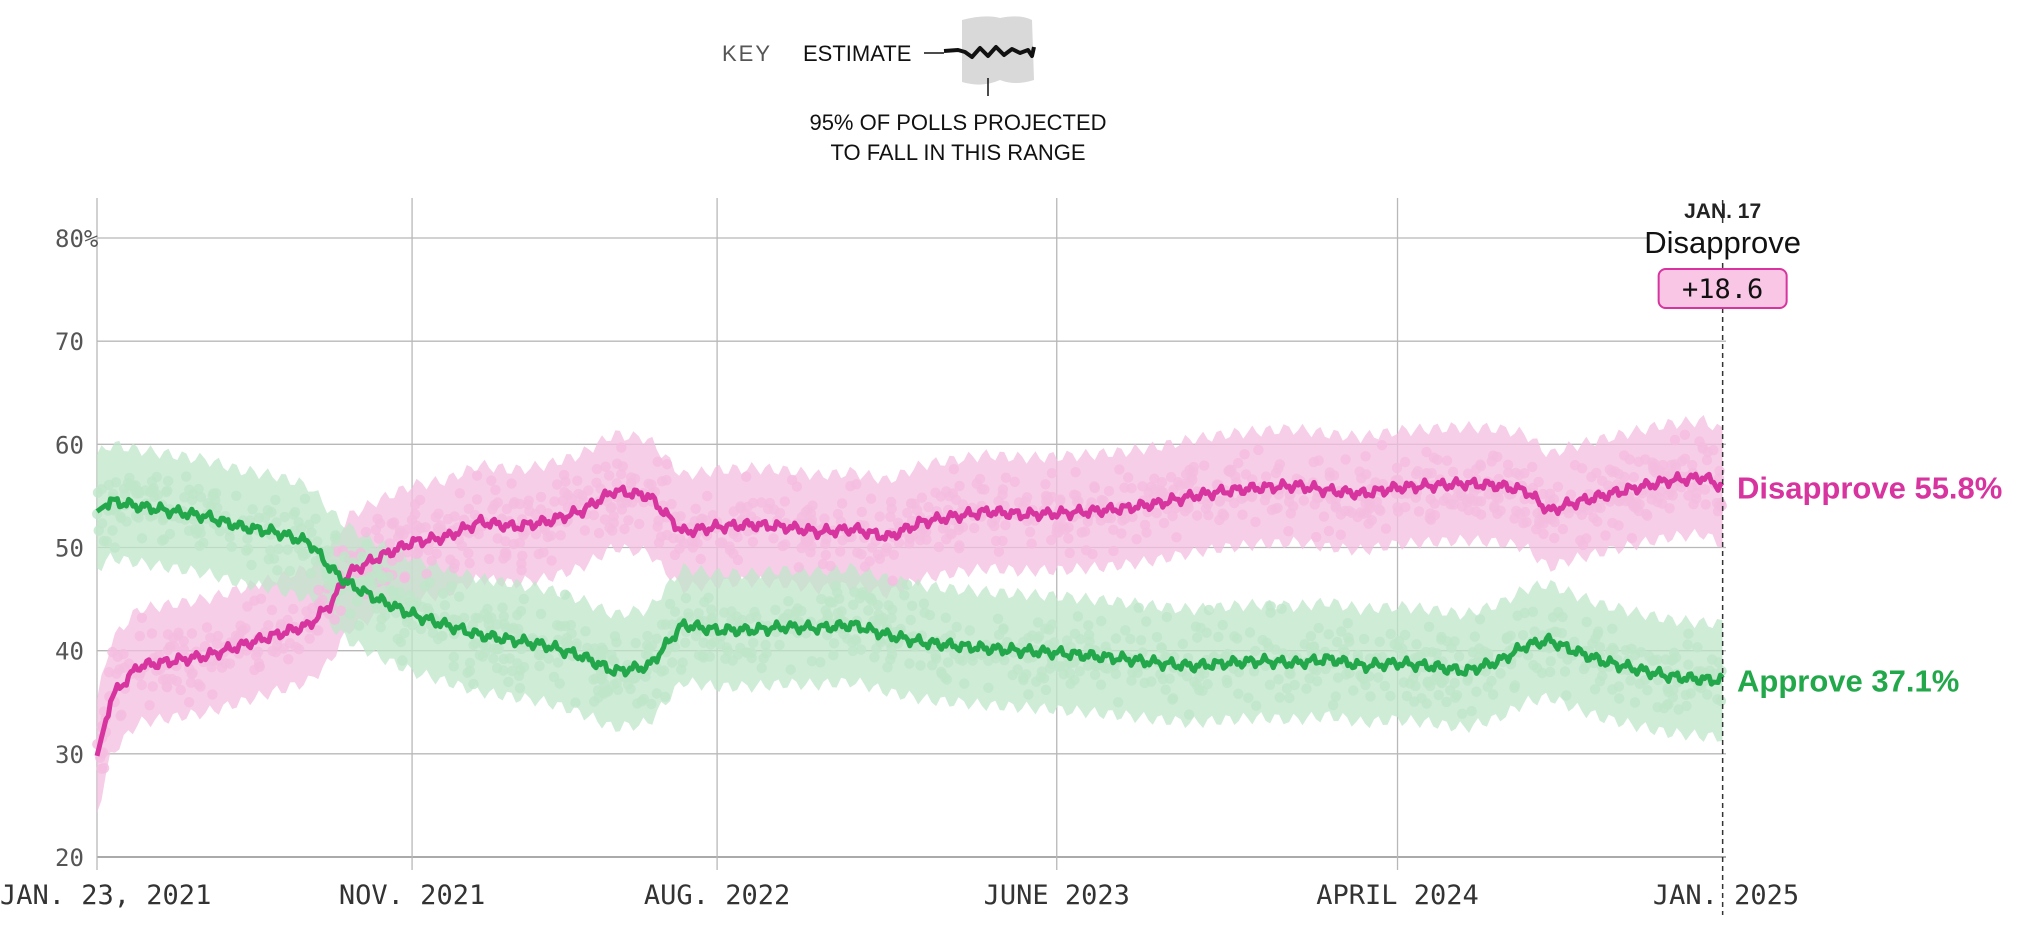  I want to click on callout-leader: Disapprove, so click(1722, 242).